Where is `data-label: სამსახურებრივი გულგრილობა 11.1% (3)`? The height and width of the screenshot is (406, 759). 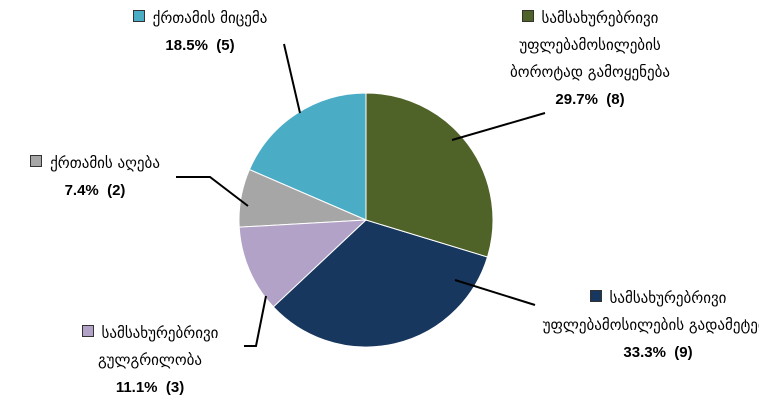 data-label: სამსახურებრივი გულგრილობა 11.1% (3) is located at coordinates (150, 360).